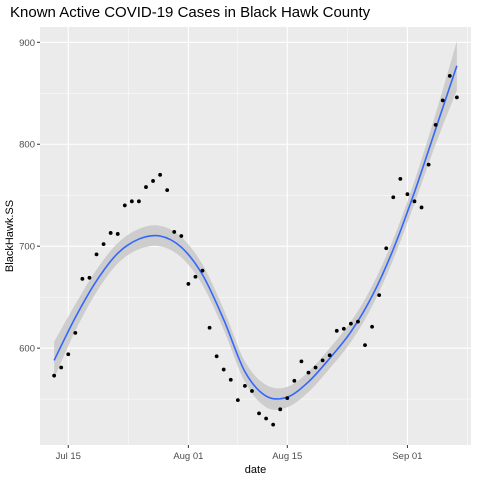  I want to click on y-tick-label: 600, so click(27, 349).